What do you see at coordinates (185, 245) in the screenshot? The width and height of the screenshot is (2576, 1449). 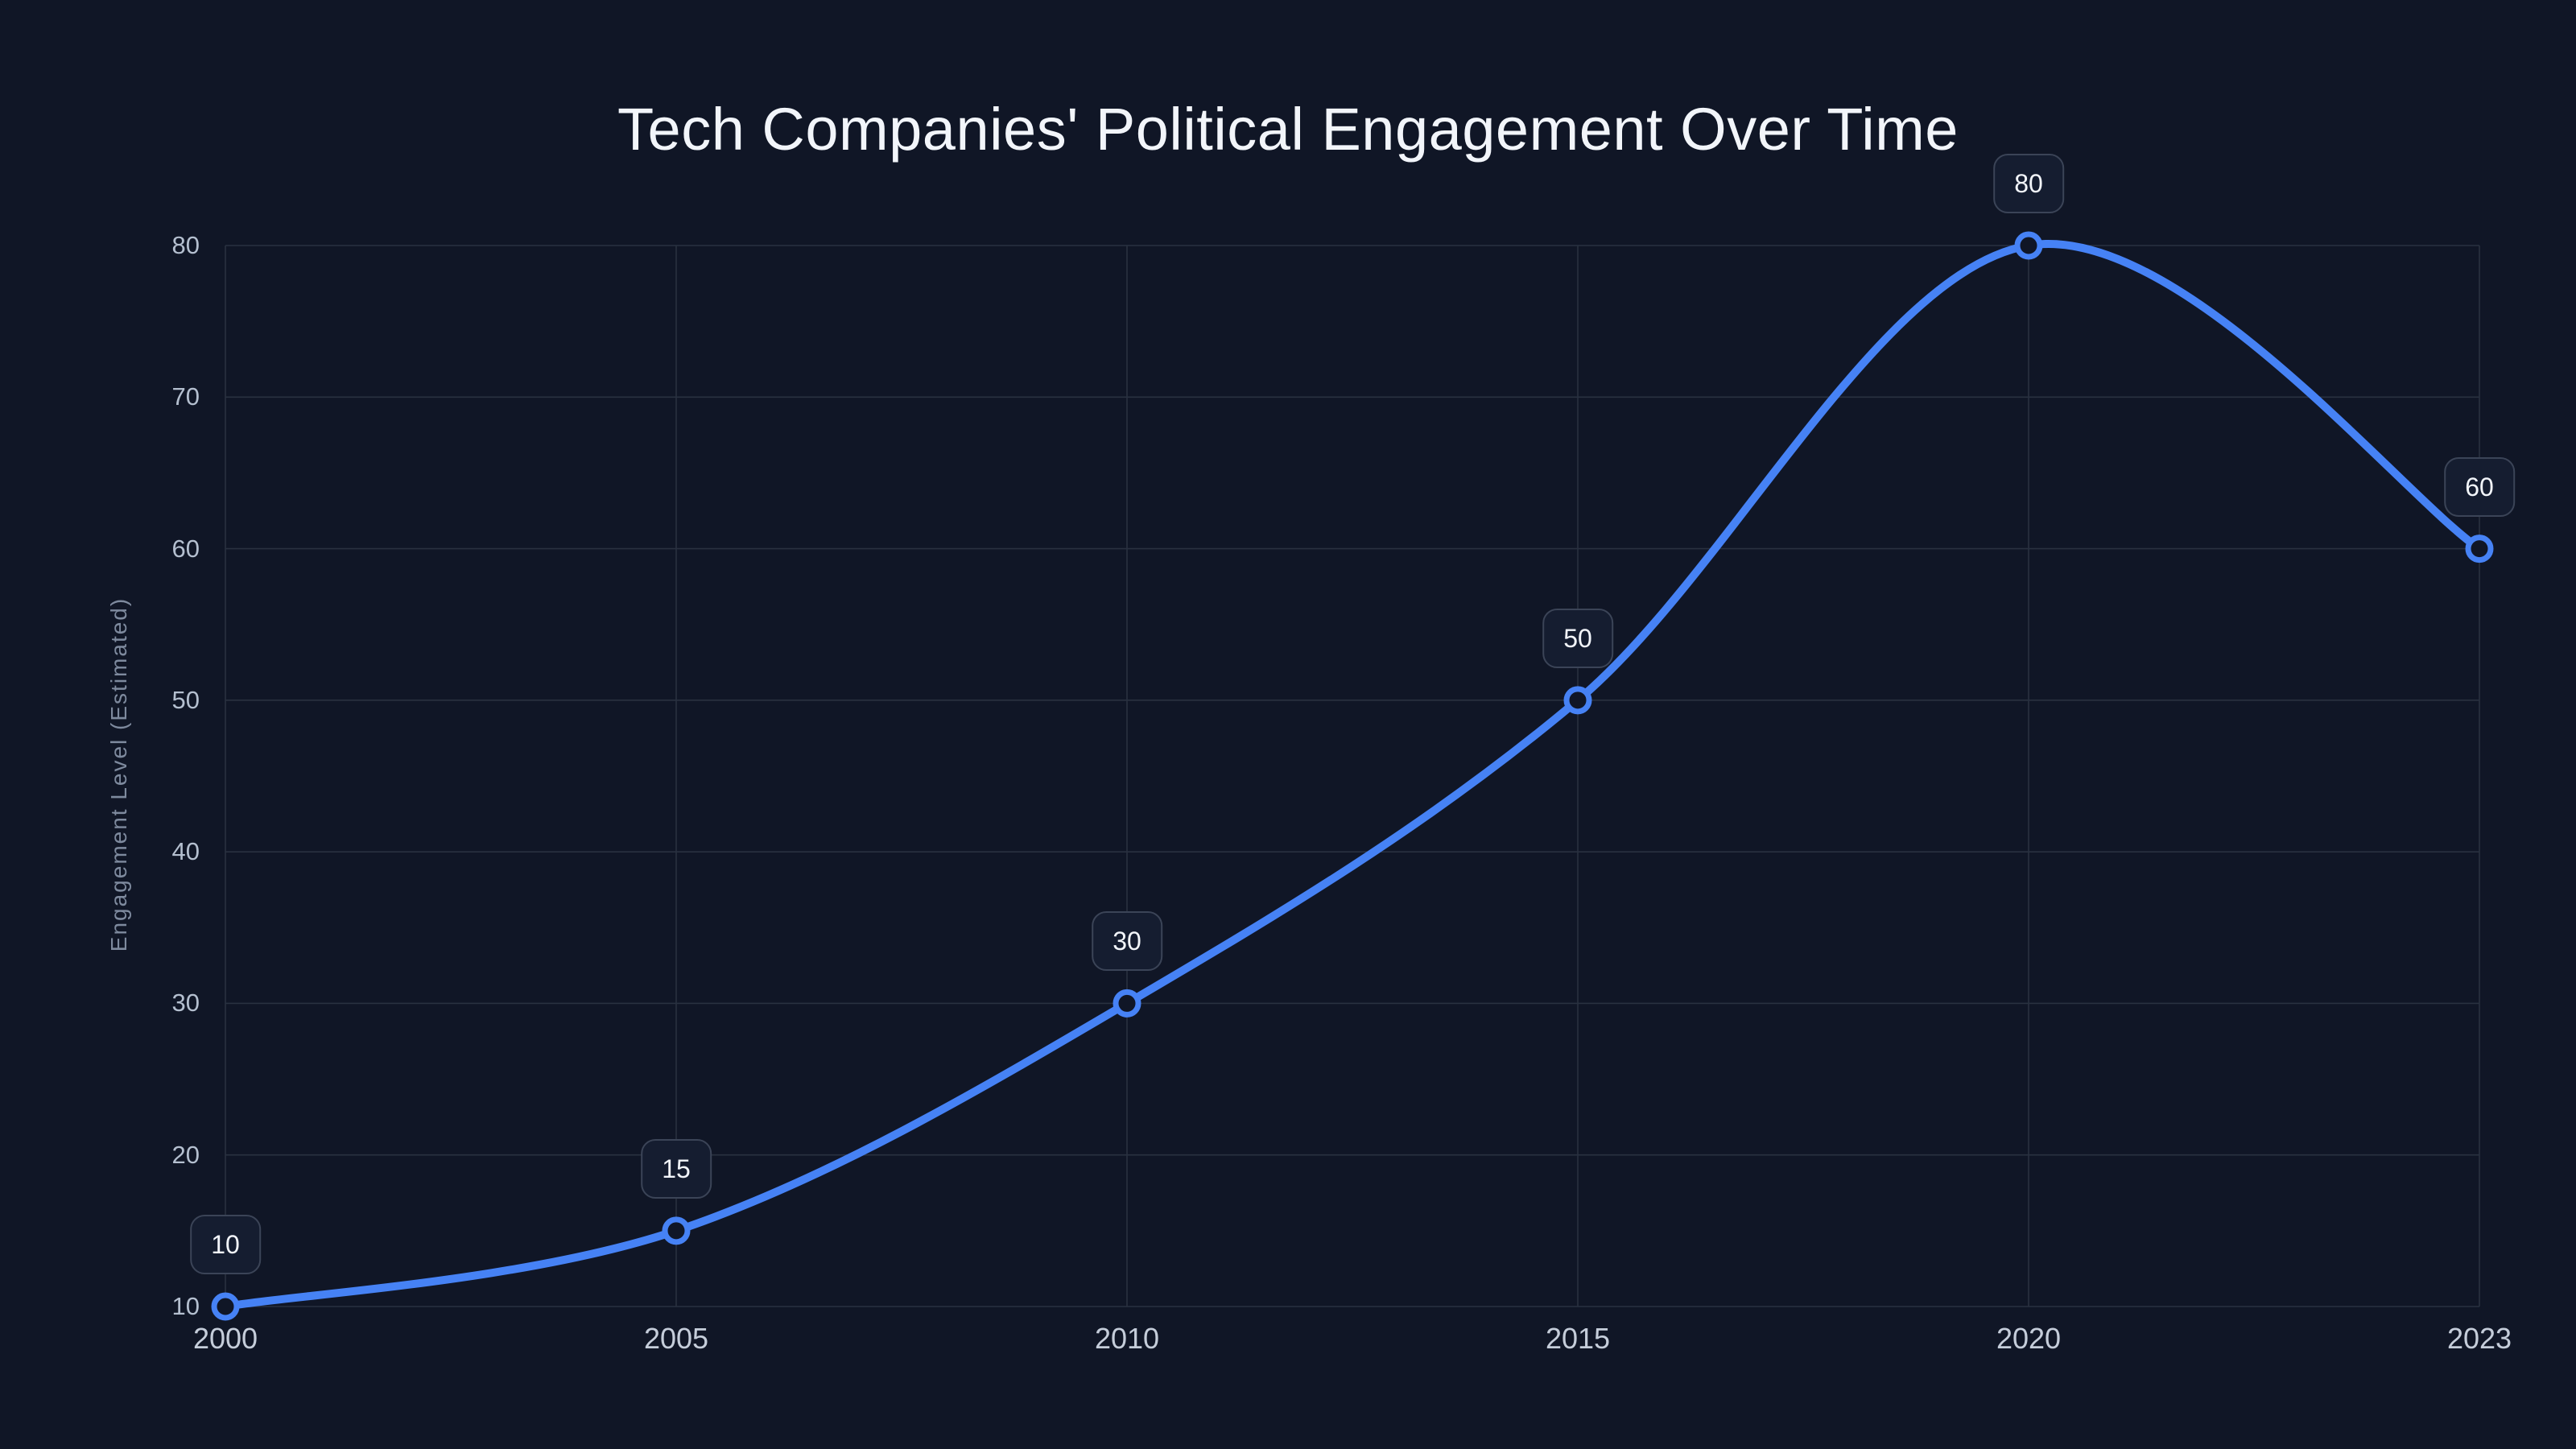 I see `y-tick-label: 80` at bounding box center [185, 245].